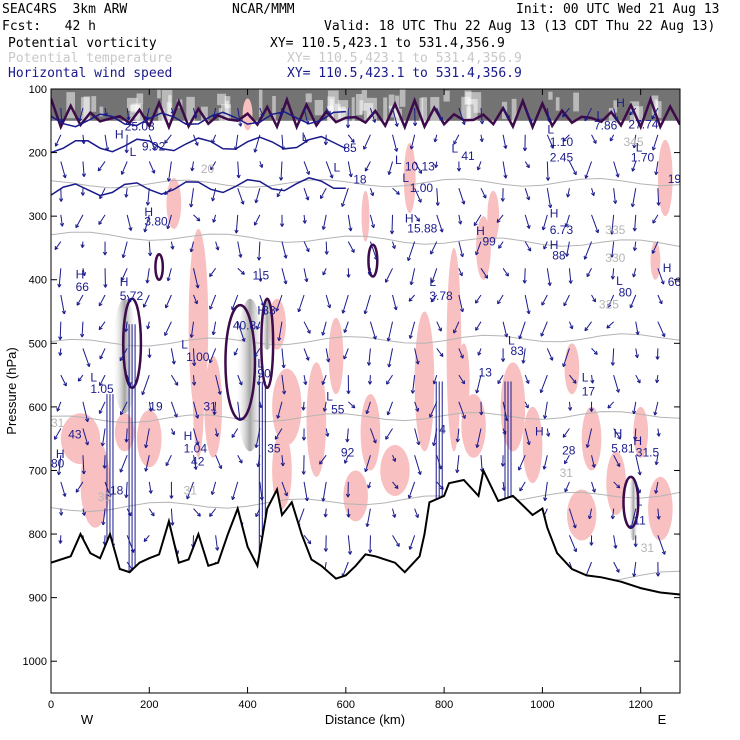 Image resolution: width=740 pixels, height=740 pixels. I want to click on west-end-label: W, so click(87, 719).